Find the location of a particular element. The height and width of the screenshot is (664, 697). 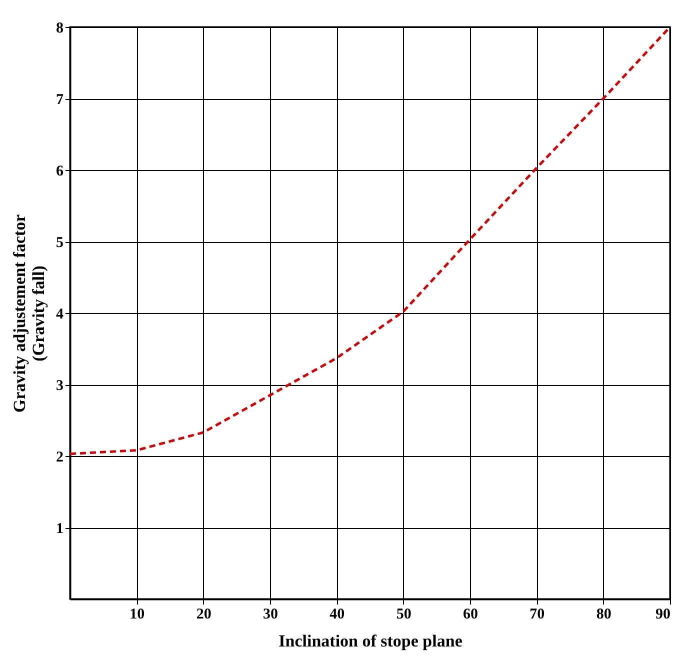

y-tick-label: 6 is located at coordinates (60, 172).